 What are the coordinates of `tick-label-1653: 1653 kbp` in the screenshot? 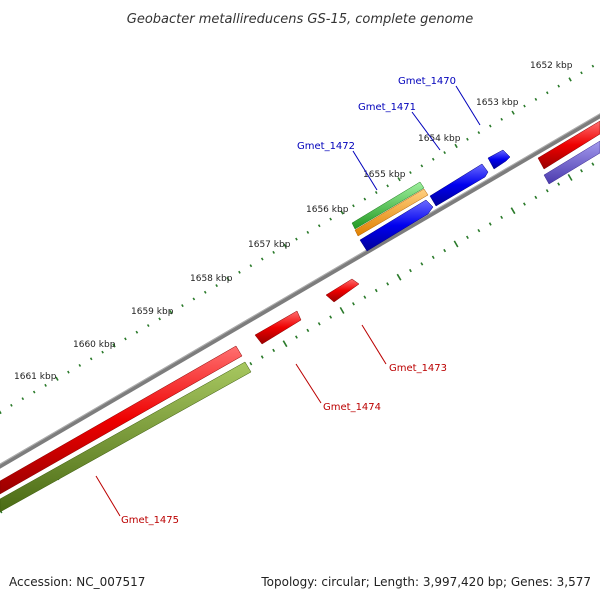 It's located at (497, 103).